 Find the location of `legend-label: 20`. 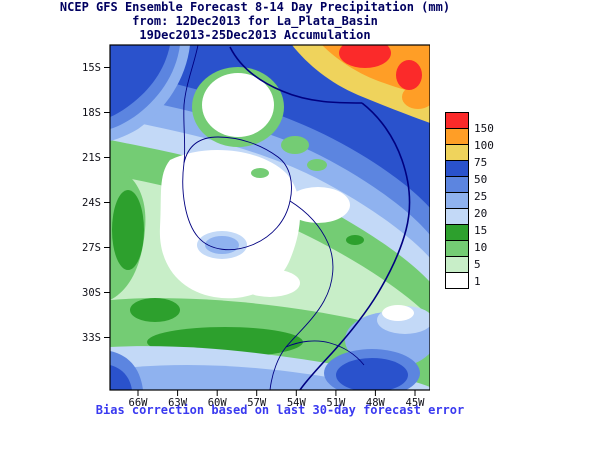

legend-label: 20 is located at coordinates (481, 213).